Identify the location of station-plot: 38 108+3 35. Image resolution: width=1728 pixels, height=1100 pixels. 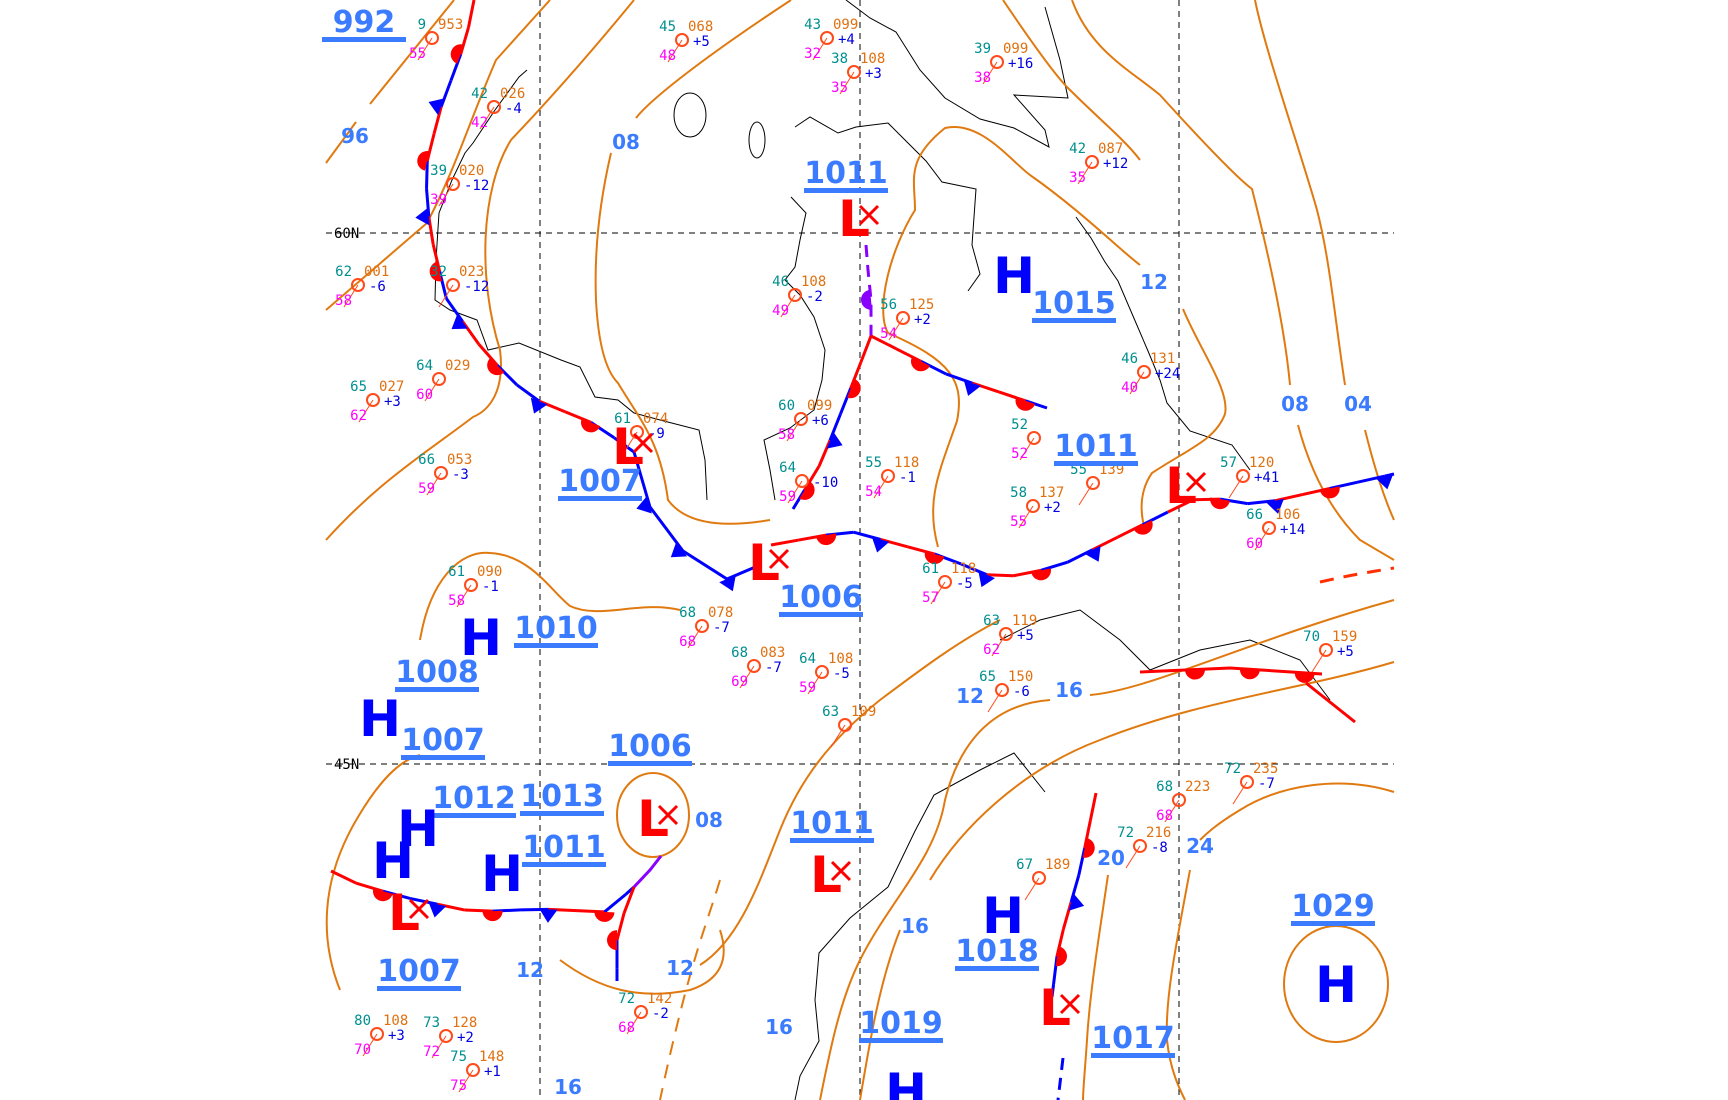
(858, 73).